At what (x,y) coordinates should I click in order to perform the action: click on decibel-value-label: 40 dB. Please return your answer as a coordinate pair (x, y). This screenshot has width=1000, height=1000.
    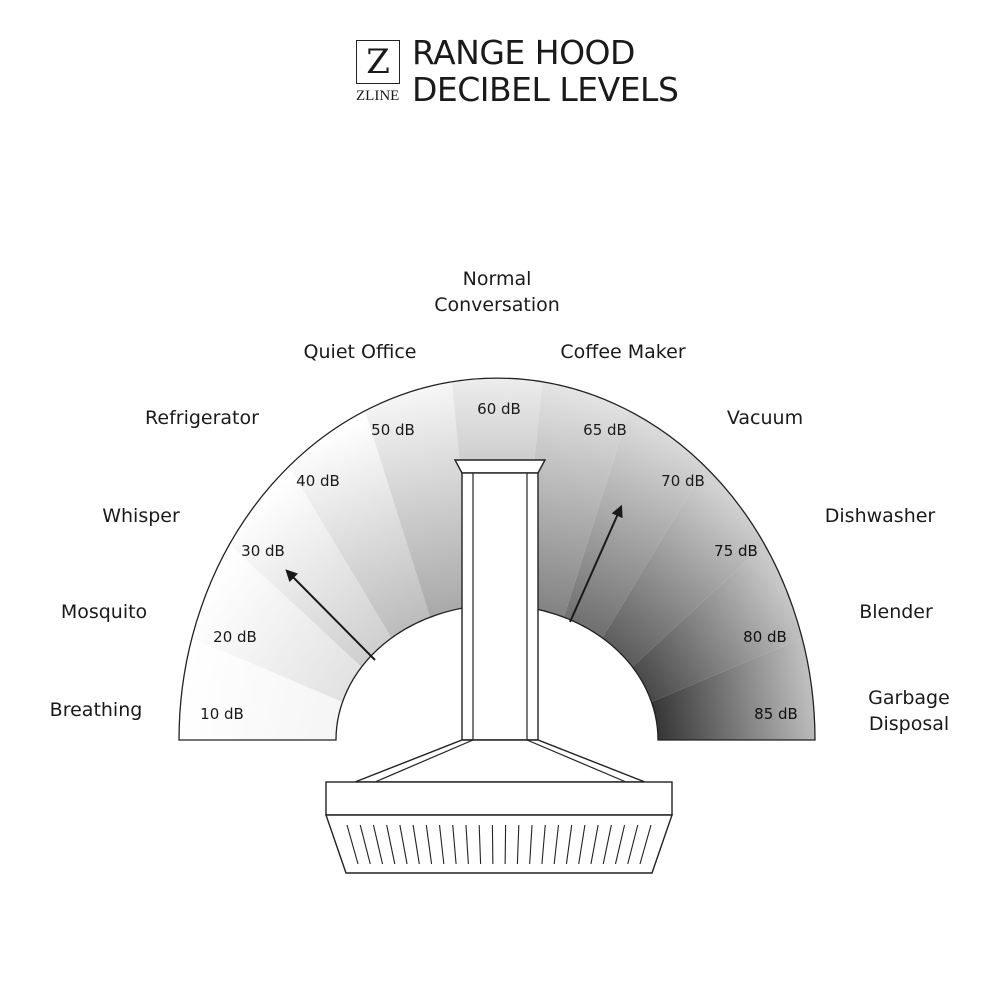
    Looking at the image, I should click on (318, 481).